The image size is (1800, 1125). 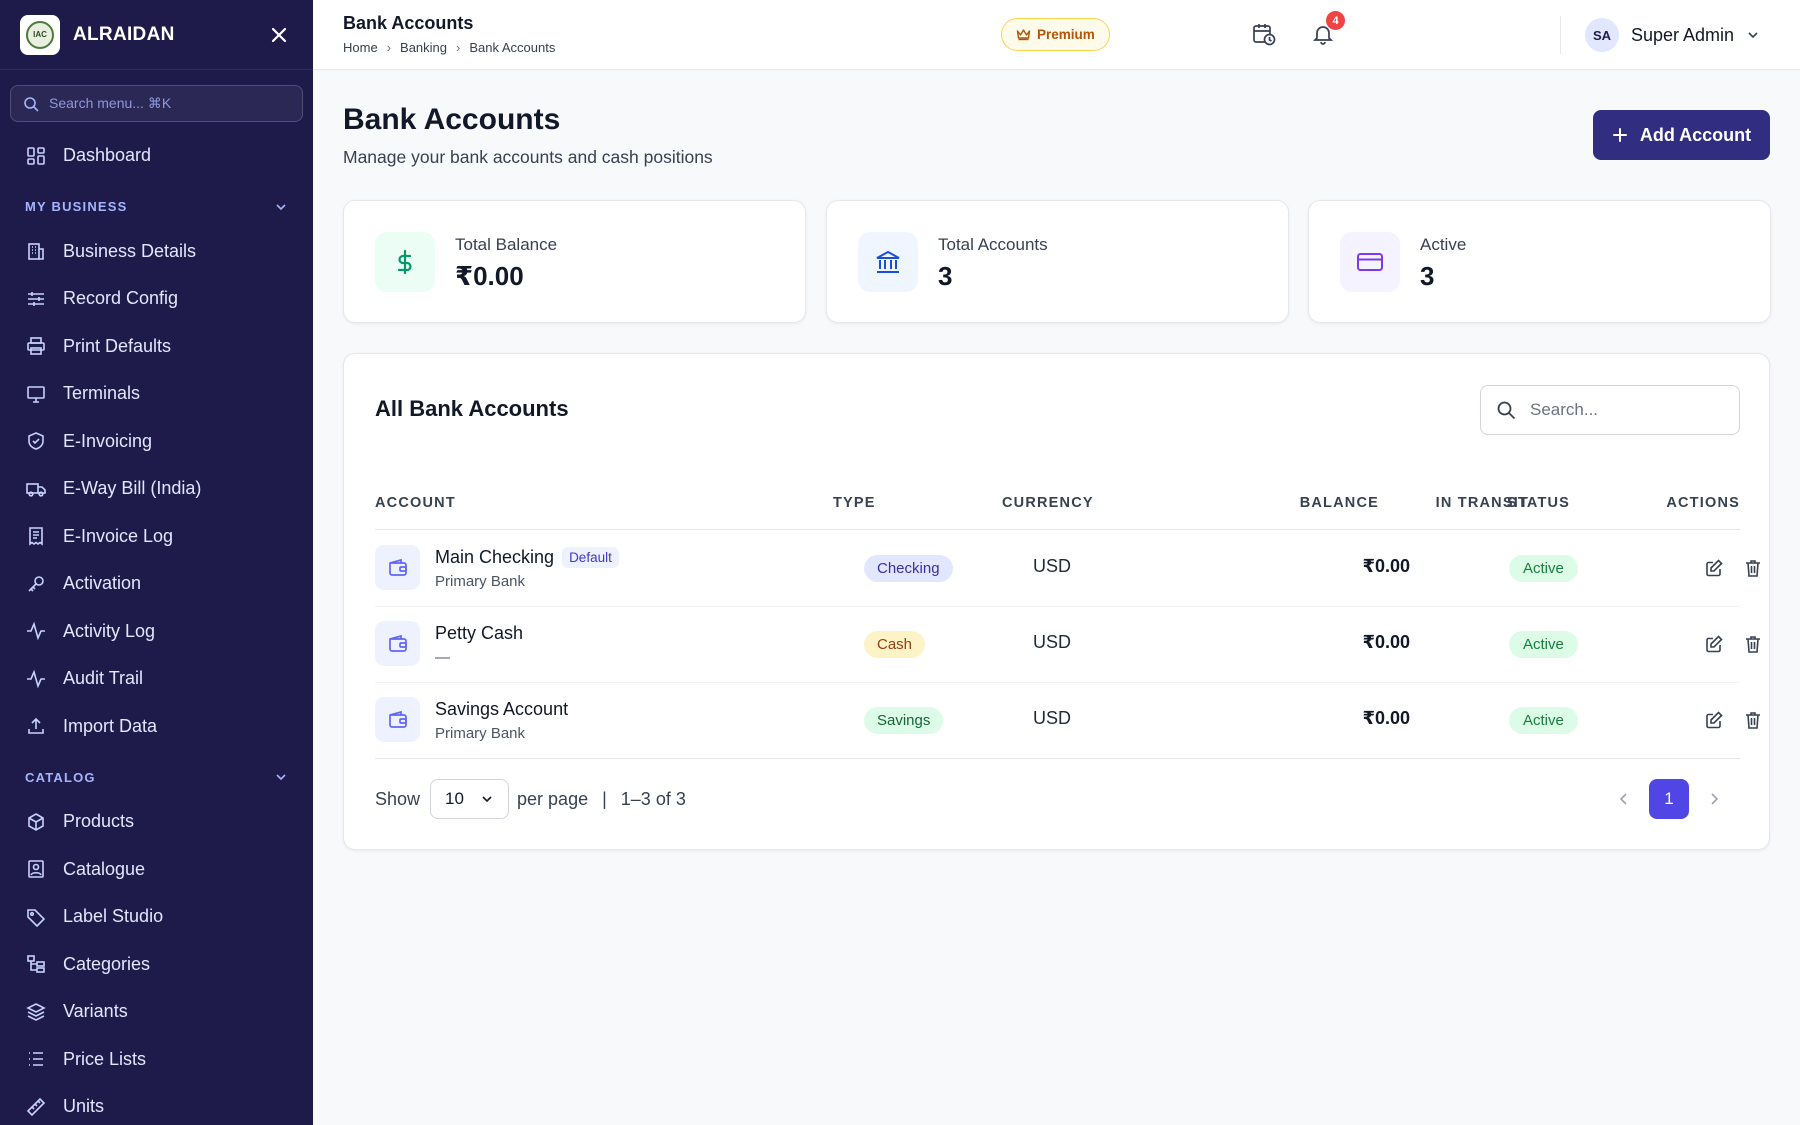 I want to click on calendar-clock-button, so click(x=1264, y=34).